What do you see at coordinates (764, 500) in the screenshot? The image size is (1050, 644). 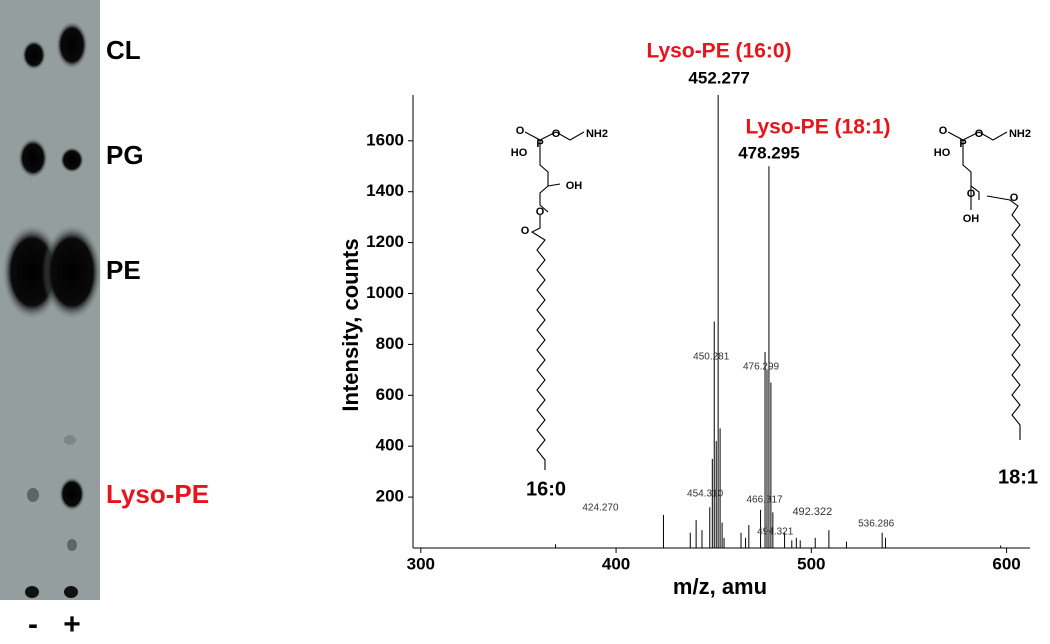 I see `peak-label: 466.317` at bounding box center [764, 500].